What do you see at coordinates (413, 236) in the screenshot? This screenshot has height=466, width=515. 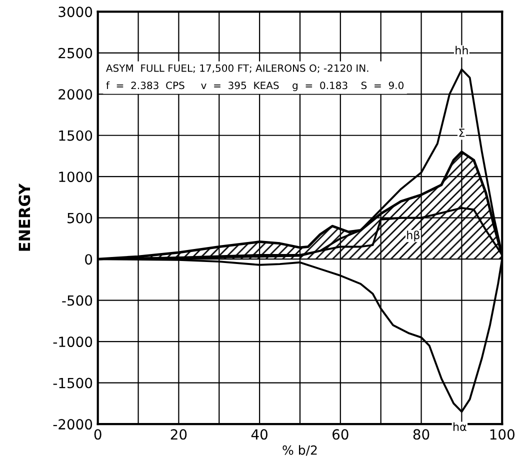 I see `series-label: hβ` at bounding box center [413, 236].